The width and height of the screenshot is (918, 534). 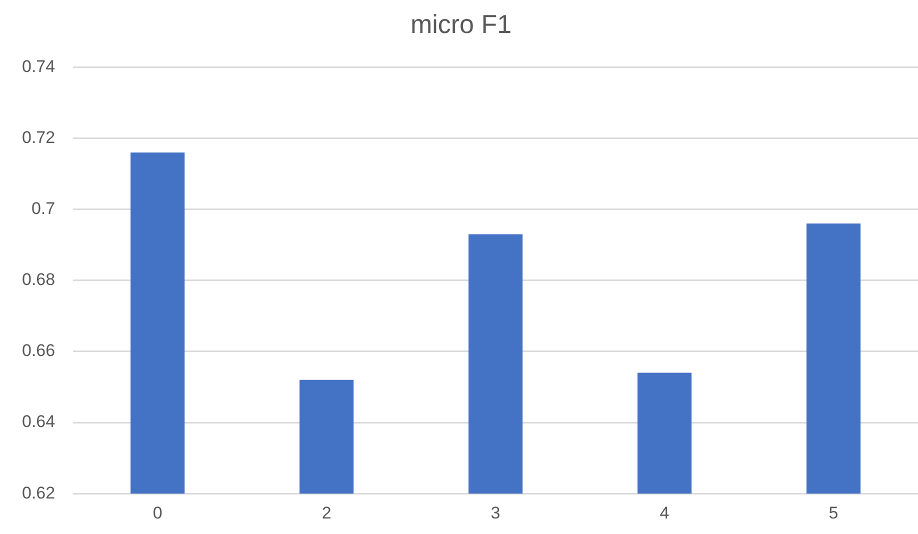 I want to click on y-tick-label: 0.74, so click(x=39, y=66).